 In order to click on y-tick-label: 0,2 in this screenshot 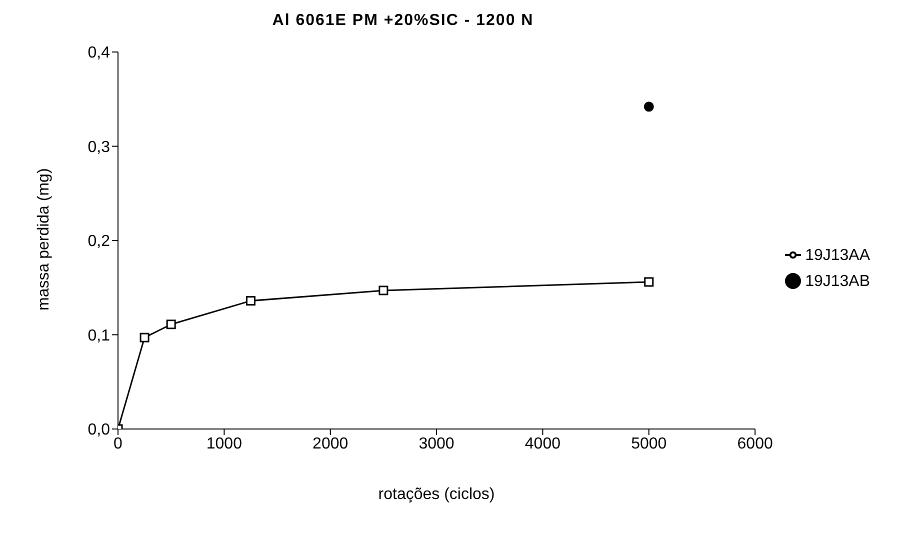, I will do `click(99, 241)`.